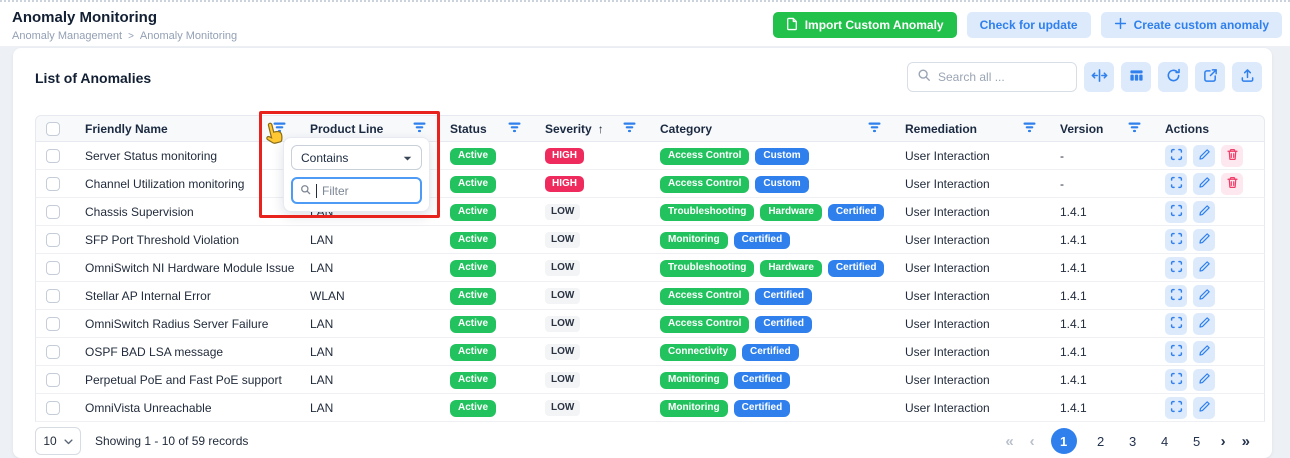 The width and height of the screenshot is (1290, 458). Describe the element at coordinates (1173, 77) in the screenshot. I see `refresh-button` at that location.